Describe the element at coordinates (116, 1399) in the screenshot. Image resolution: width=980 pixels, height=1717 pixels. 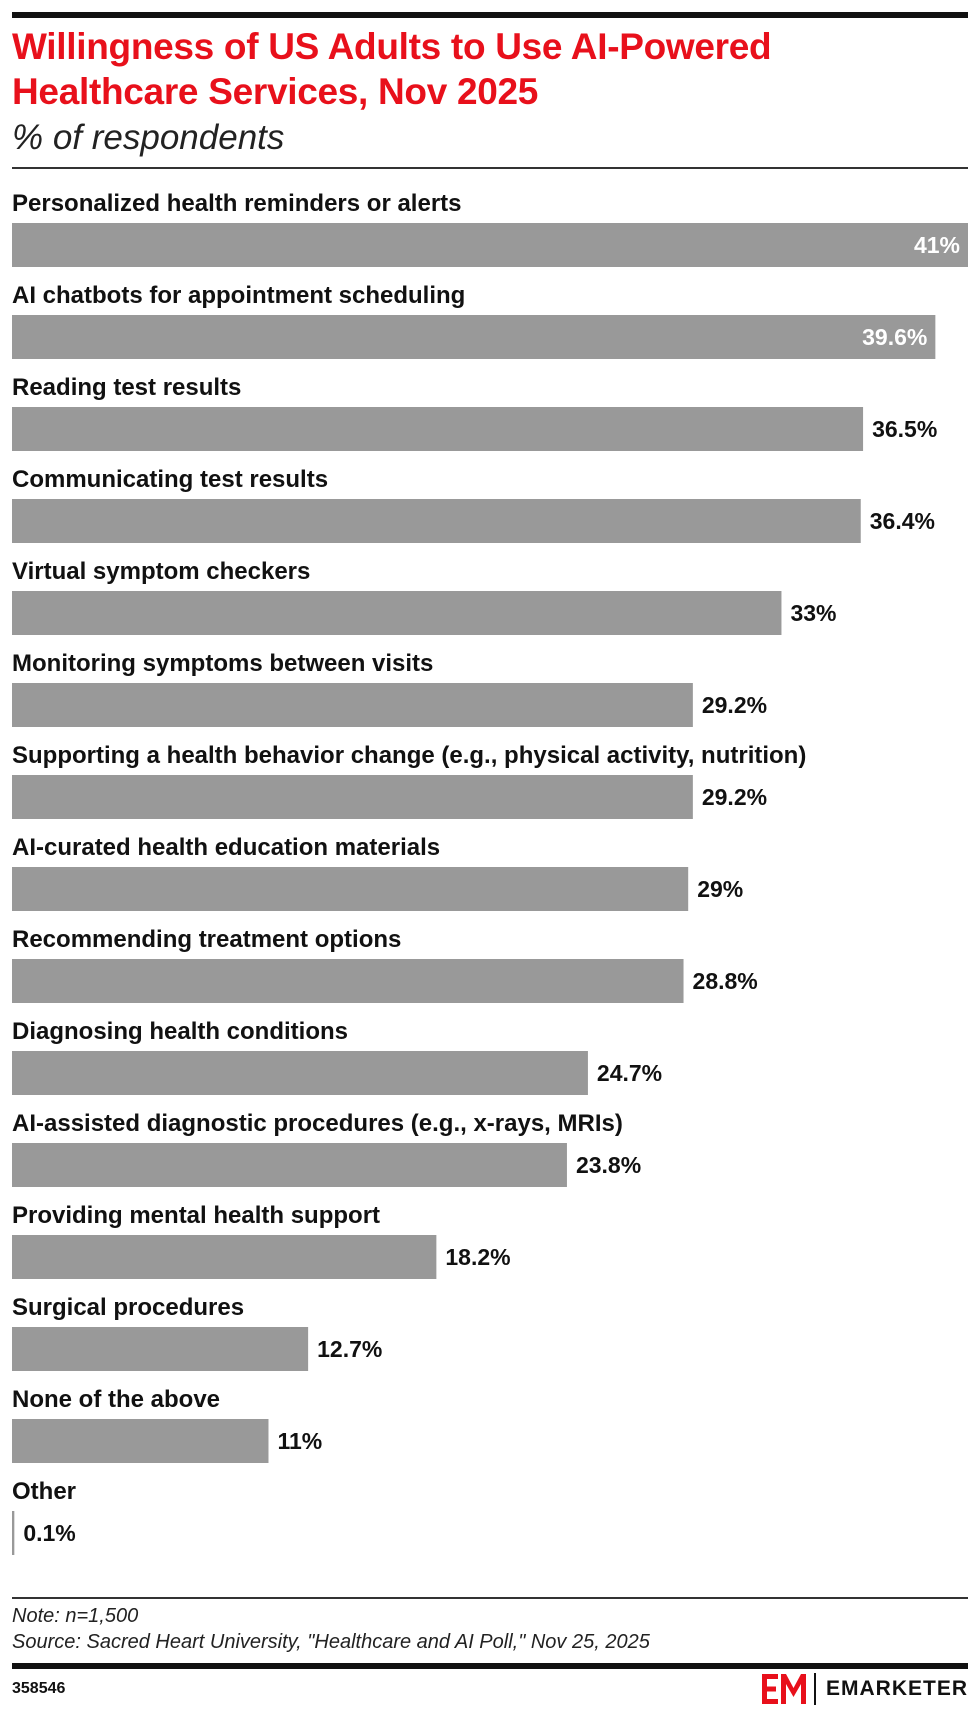
I see `category-label: None of the above` at that location.